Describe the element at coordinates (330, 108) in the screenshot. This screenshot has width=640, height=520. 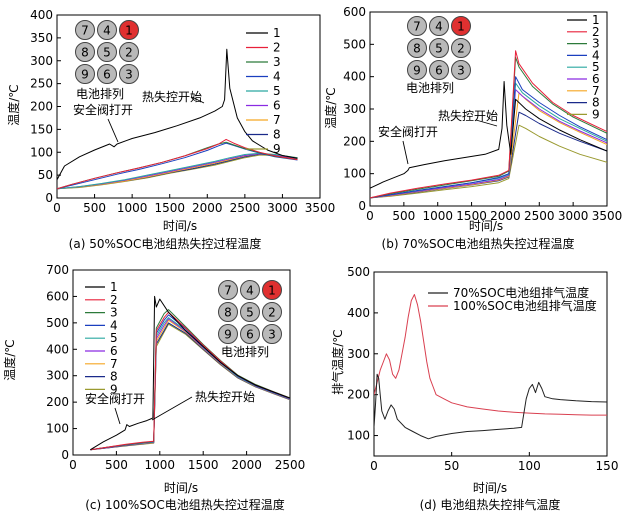
I see `y-axis-label: 温度/℃` at that location.